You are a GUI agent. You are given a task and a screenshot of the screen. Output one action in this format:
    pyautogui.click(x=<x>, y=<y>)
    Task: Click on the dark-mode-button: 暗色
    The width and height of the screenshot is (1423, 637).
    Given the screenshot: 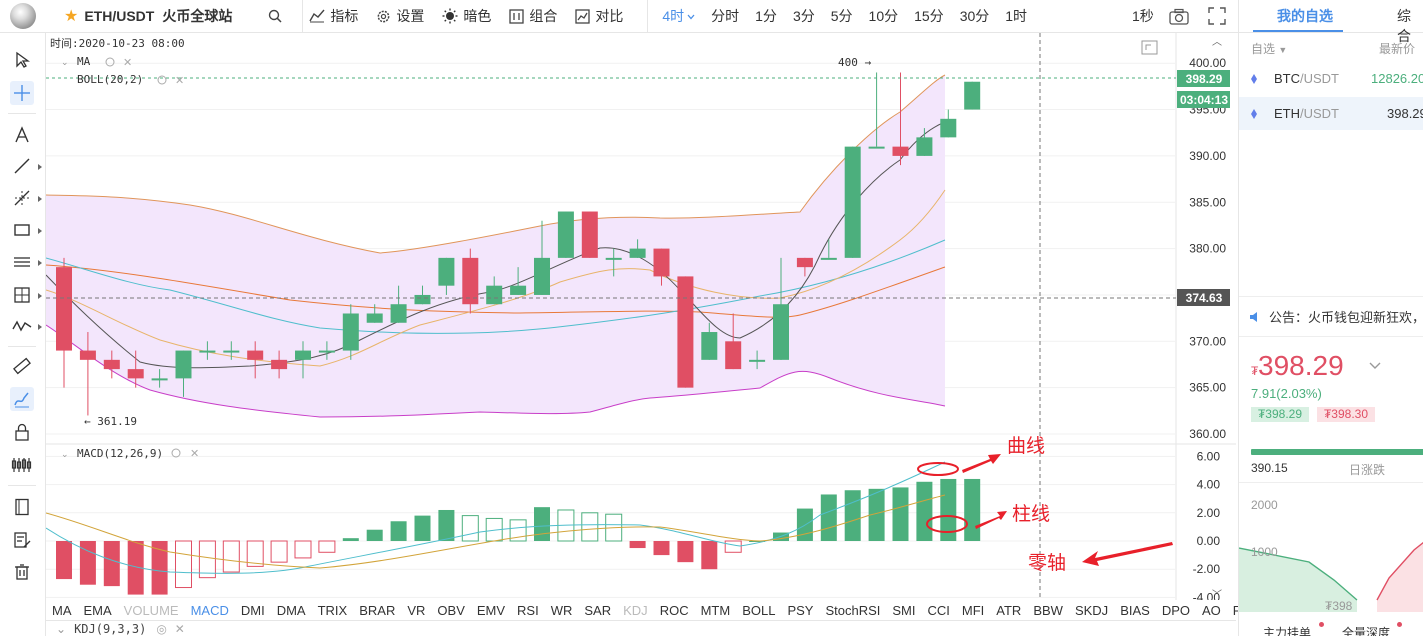 What is the action you would take?
    pyautogui.click(x=466, y=16)
    